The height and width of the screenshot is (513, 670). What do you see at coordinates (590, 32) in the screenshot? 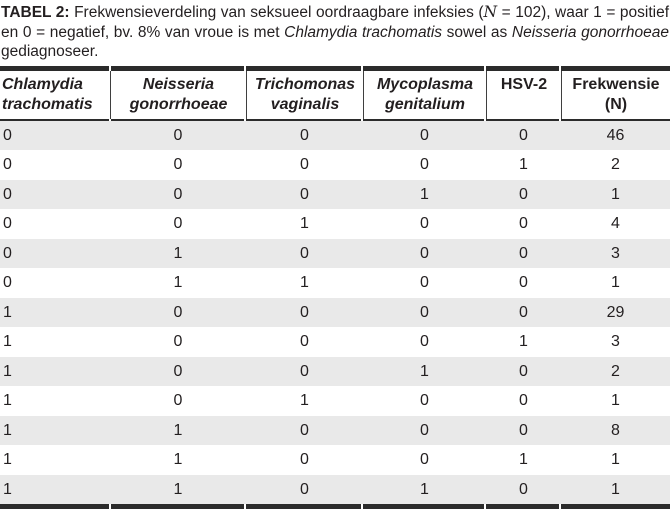
I see `caption-species-2: Neisseria gonorrhoeae` at bounding box center [590, 32].